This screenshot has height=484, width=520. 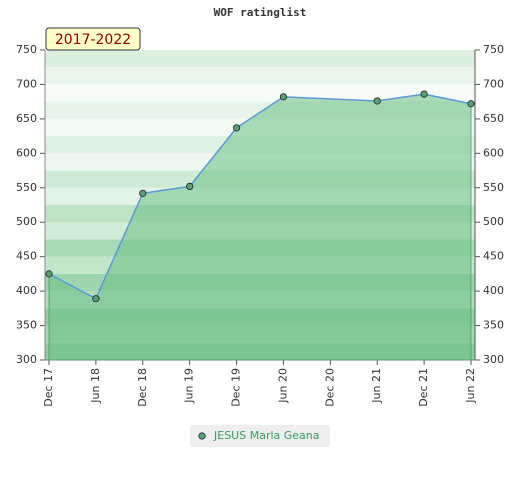 I want to click on x-tick-label: Dec 17, so click(x=48, y=387).